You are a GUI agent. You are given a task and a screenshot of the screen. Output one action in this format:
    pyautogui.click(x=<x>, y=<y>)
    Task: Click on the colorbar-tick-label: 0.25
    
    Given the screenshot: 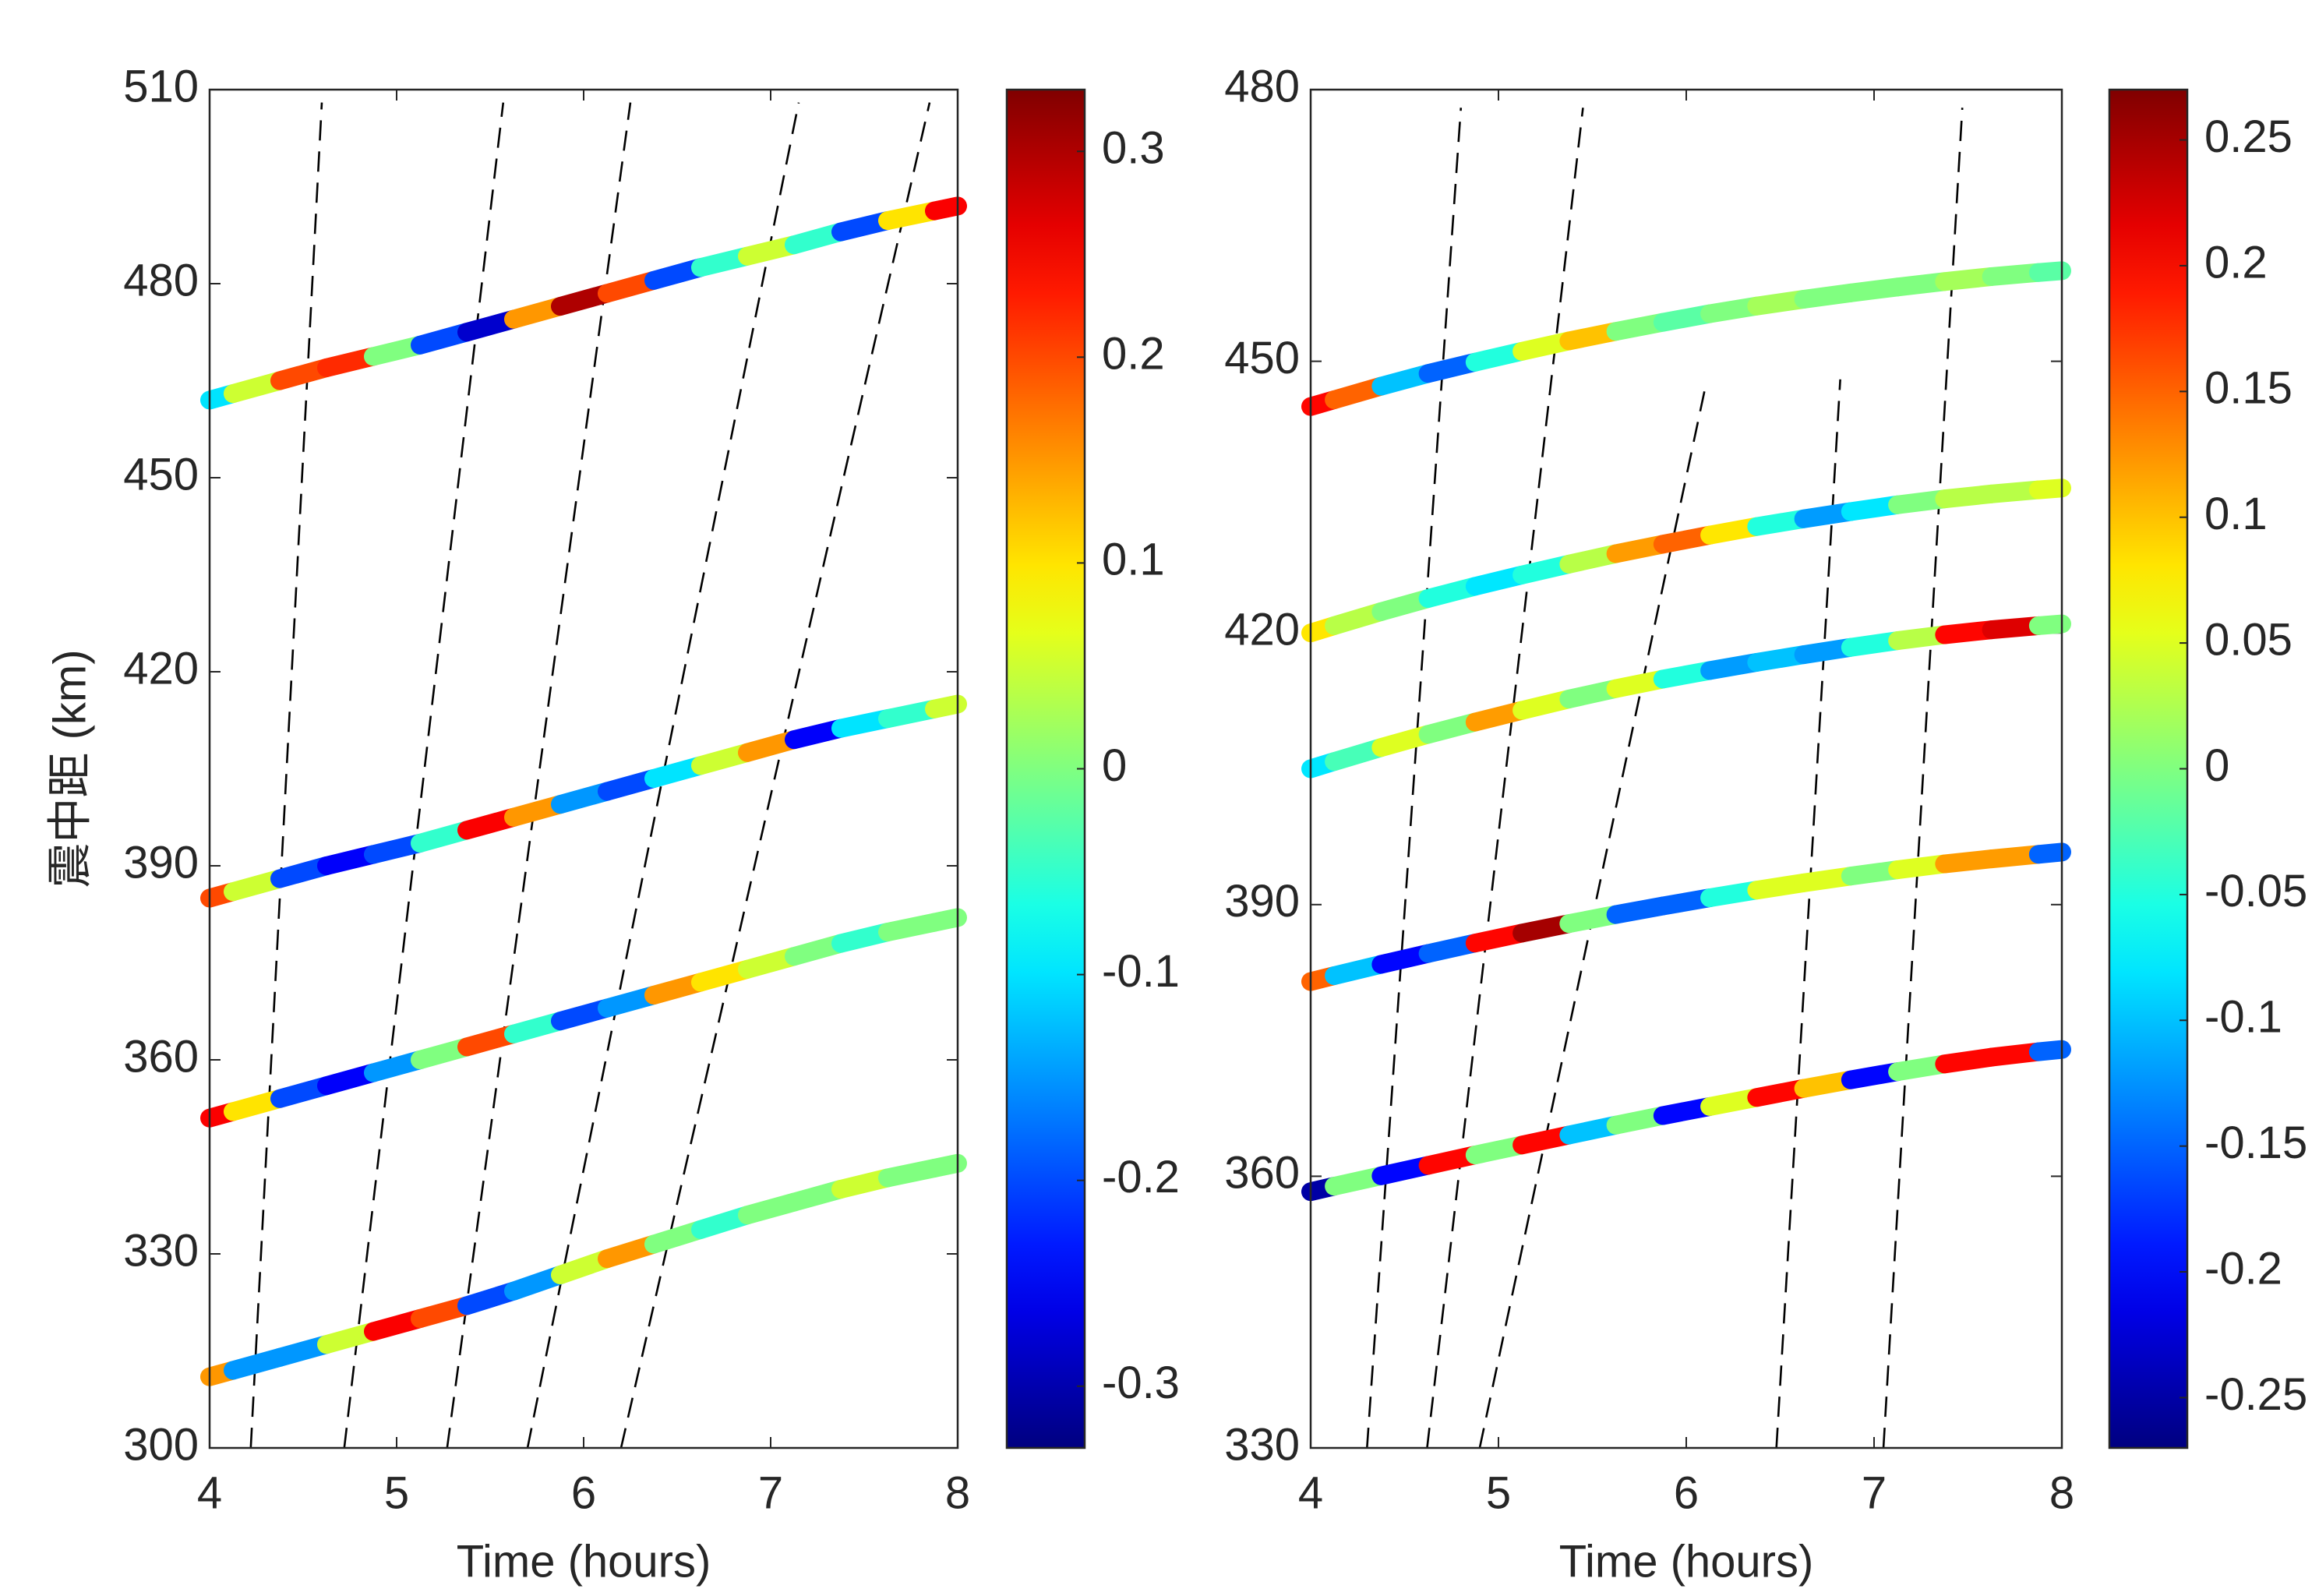 What is the action you would take?
    pyautogui.click(x=2248, y=136)
    